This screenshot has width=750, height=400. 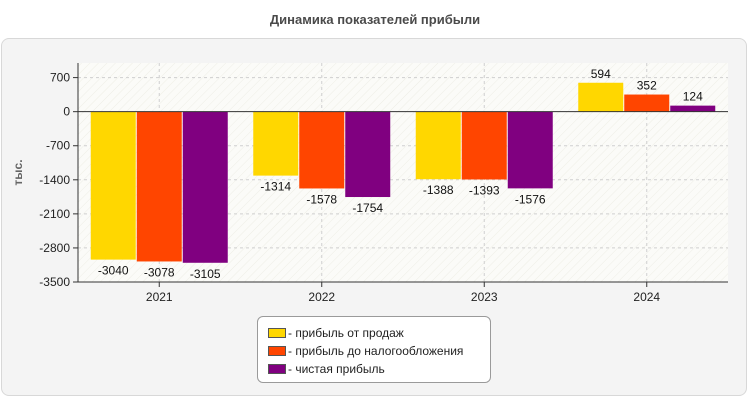 What do you see at coordinates (159, 272) in the screenshot?
I see `data-label: -3078` at bounding box center [159, 272].